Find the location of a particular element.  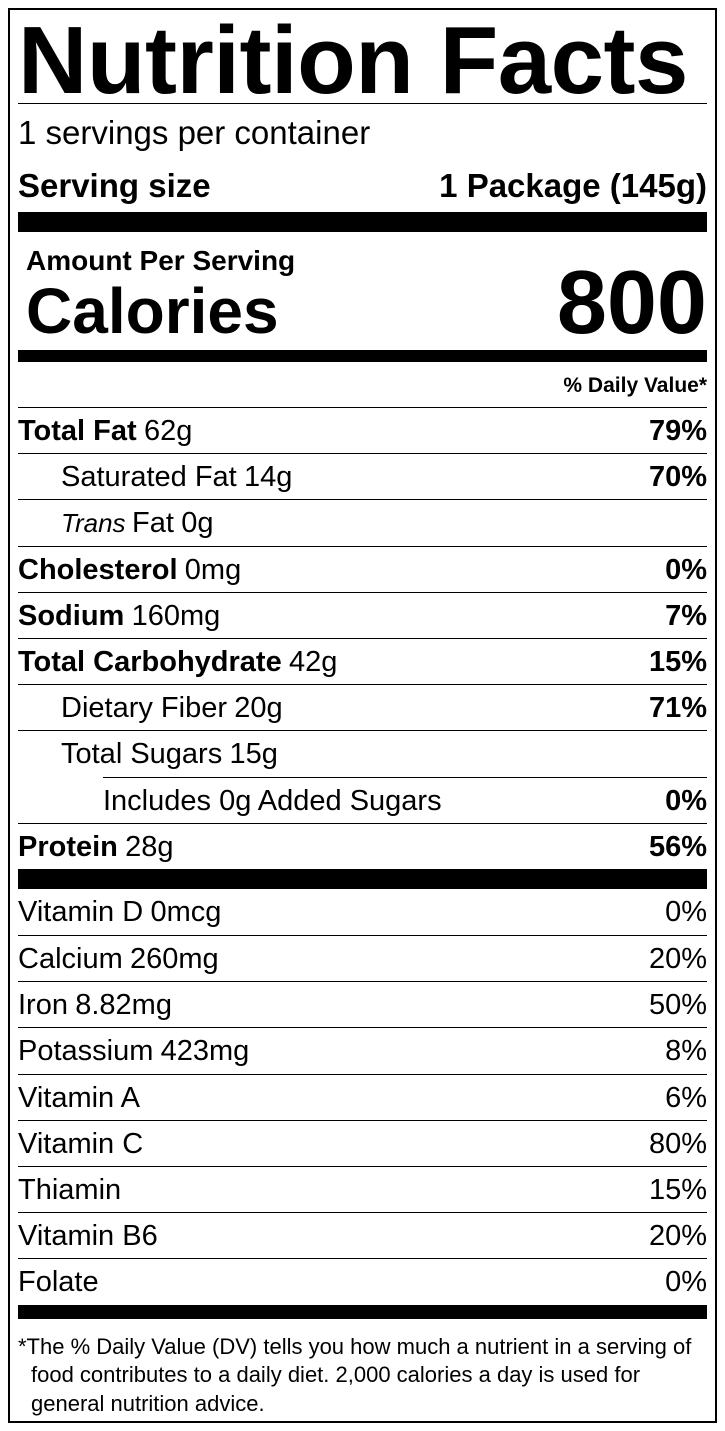

nutrient-amount: 62g is located at coordinates (168, 431).